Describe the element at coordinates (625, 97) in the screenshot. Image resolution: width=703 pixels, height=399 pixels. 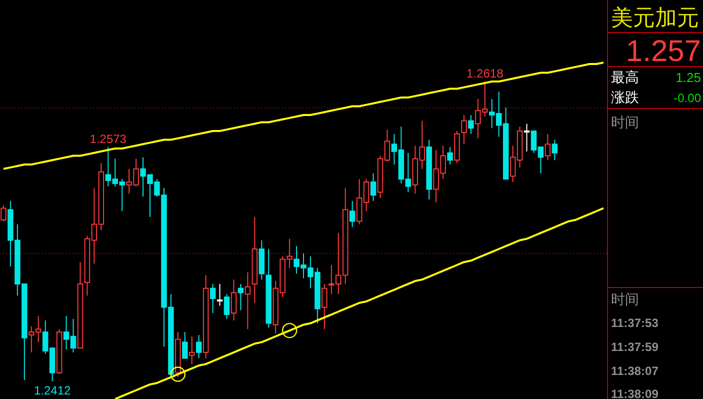
I see `text: 涨跌` at that location.